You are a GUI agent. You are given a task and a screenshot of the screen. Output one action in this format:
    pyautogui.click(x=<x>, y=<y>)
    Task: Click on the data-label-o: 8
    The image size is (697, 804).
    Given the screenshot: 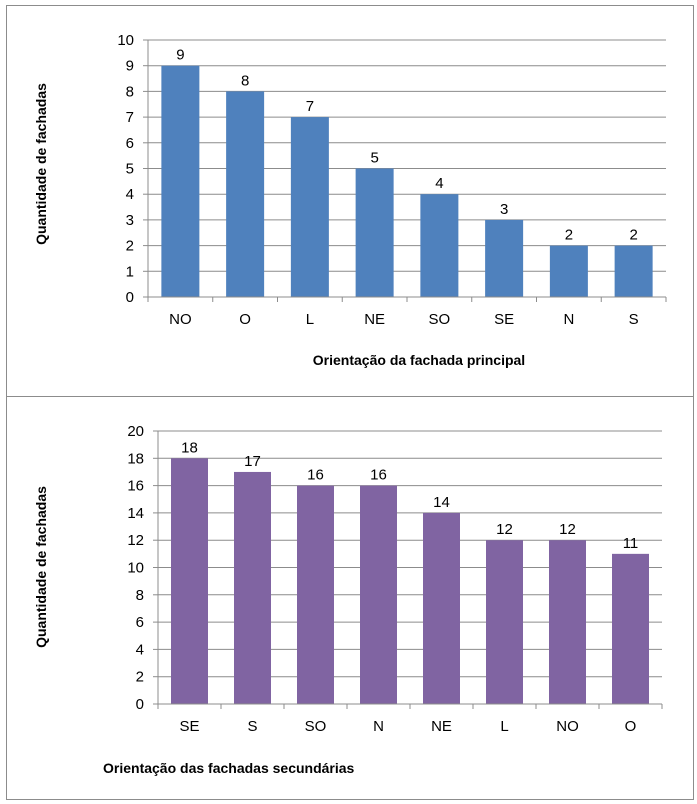 What is the action you would take?
    pyautogui.click(x=245, y=80)
    